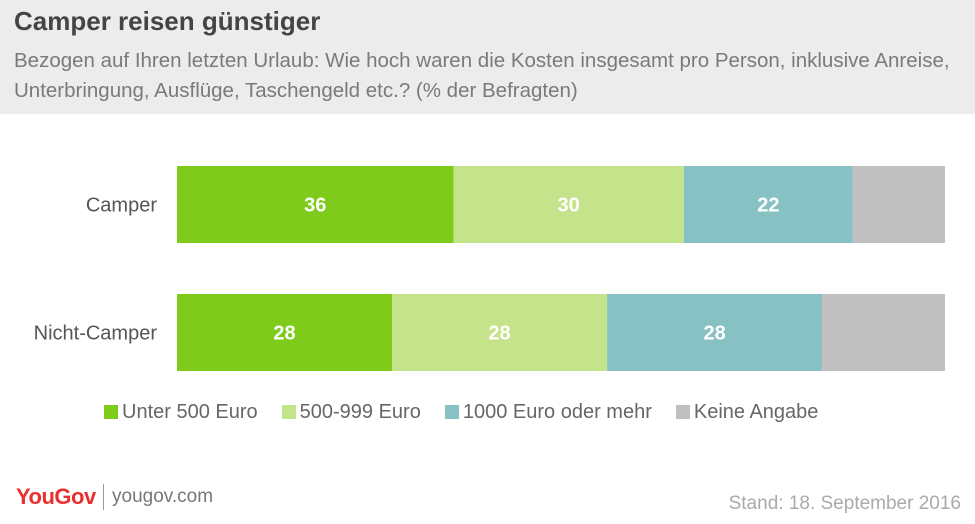  What do you see at coordinates (163, 496) in the screenshot?
I see `footer-url: yougov.com` at bounding box center [163, 496].